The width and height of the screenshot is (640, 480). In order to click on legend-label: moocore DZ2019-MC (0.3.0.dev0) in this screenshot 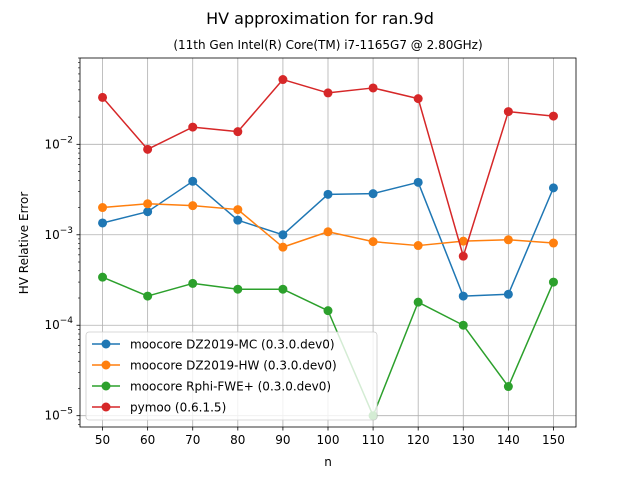, I will do `click(232, 345)`.